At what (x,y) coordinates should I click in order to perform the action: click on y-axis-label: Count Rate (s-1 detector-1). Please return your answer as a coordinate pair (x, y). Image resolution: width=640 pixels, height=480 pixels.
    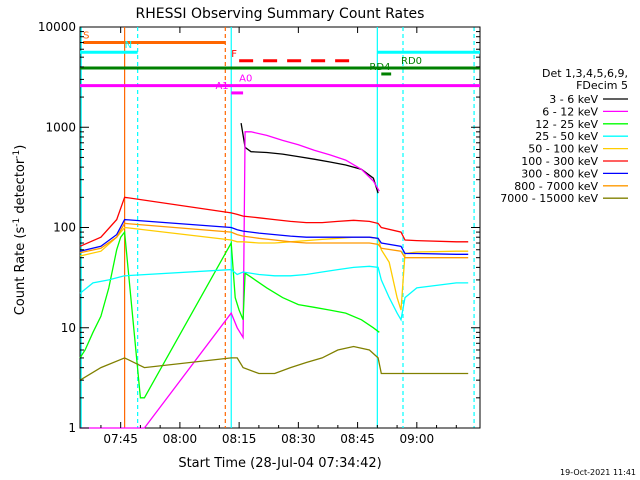
    Looking at the image, I should click on (20, 230).